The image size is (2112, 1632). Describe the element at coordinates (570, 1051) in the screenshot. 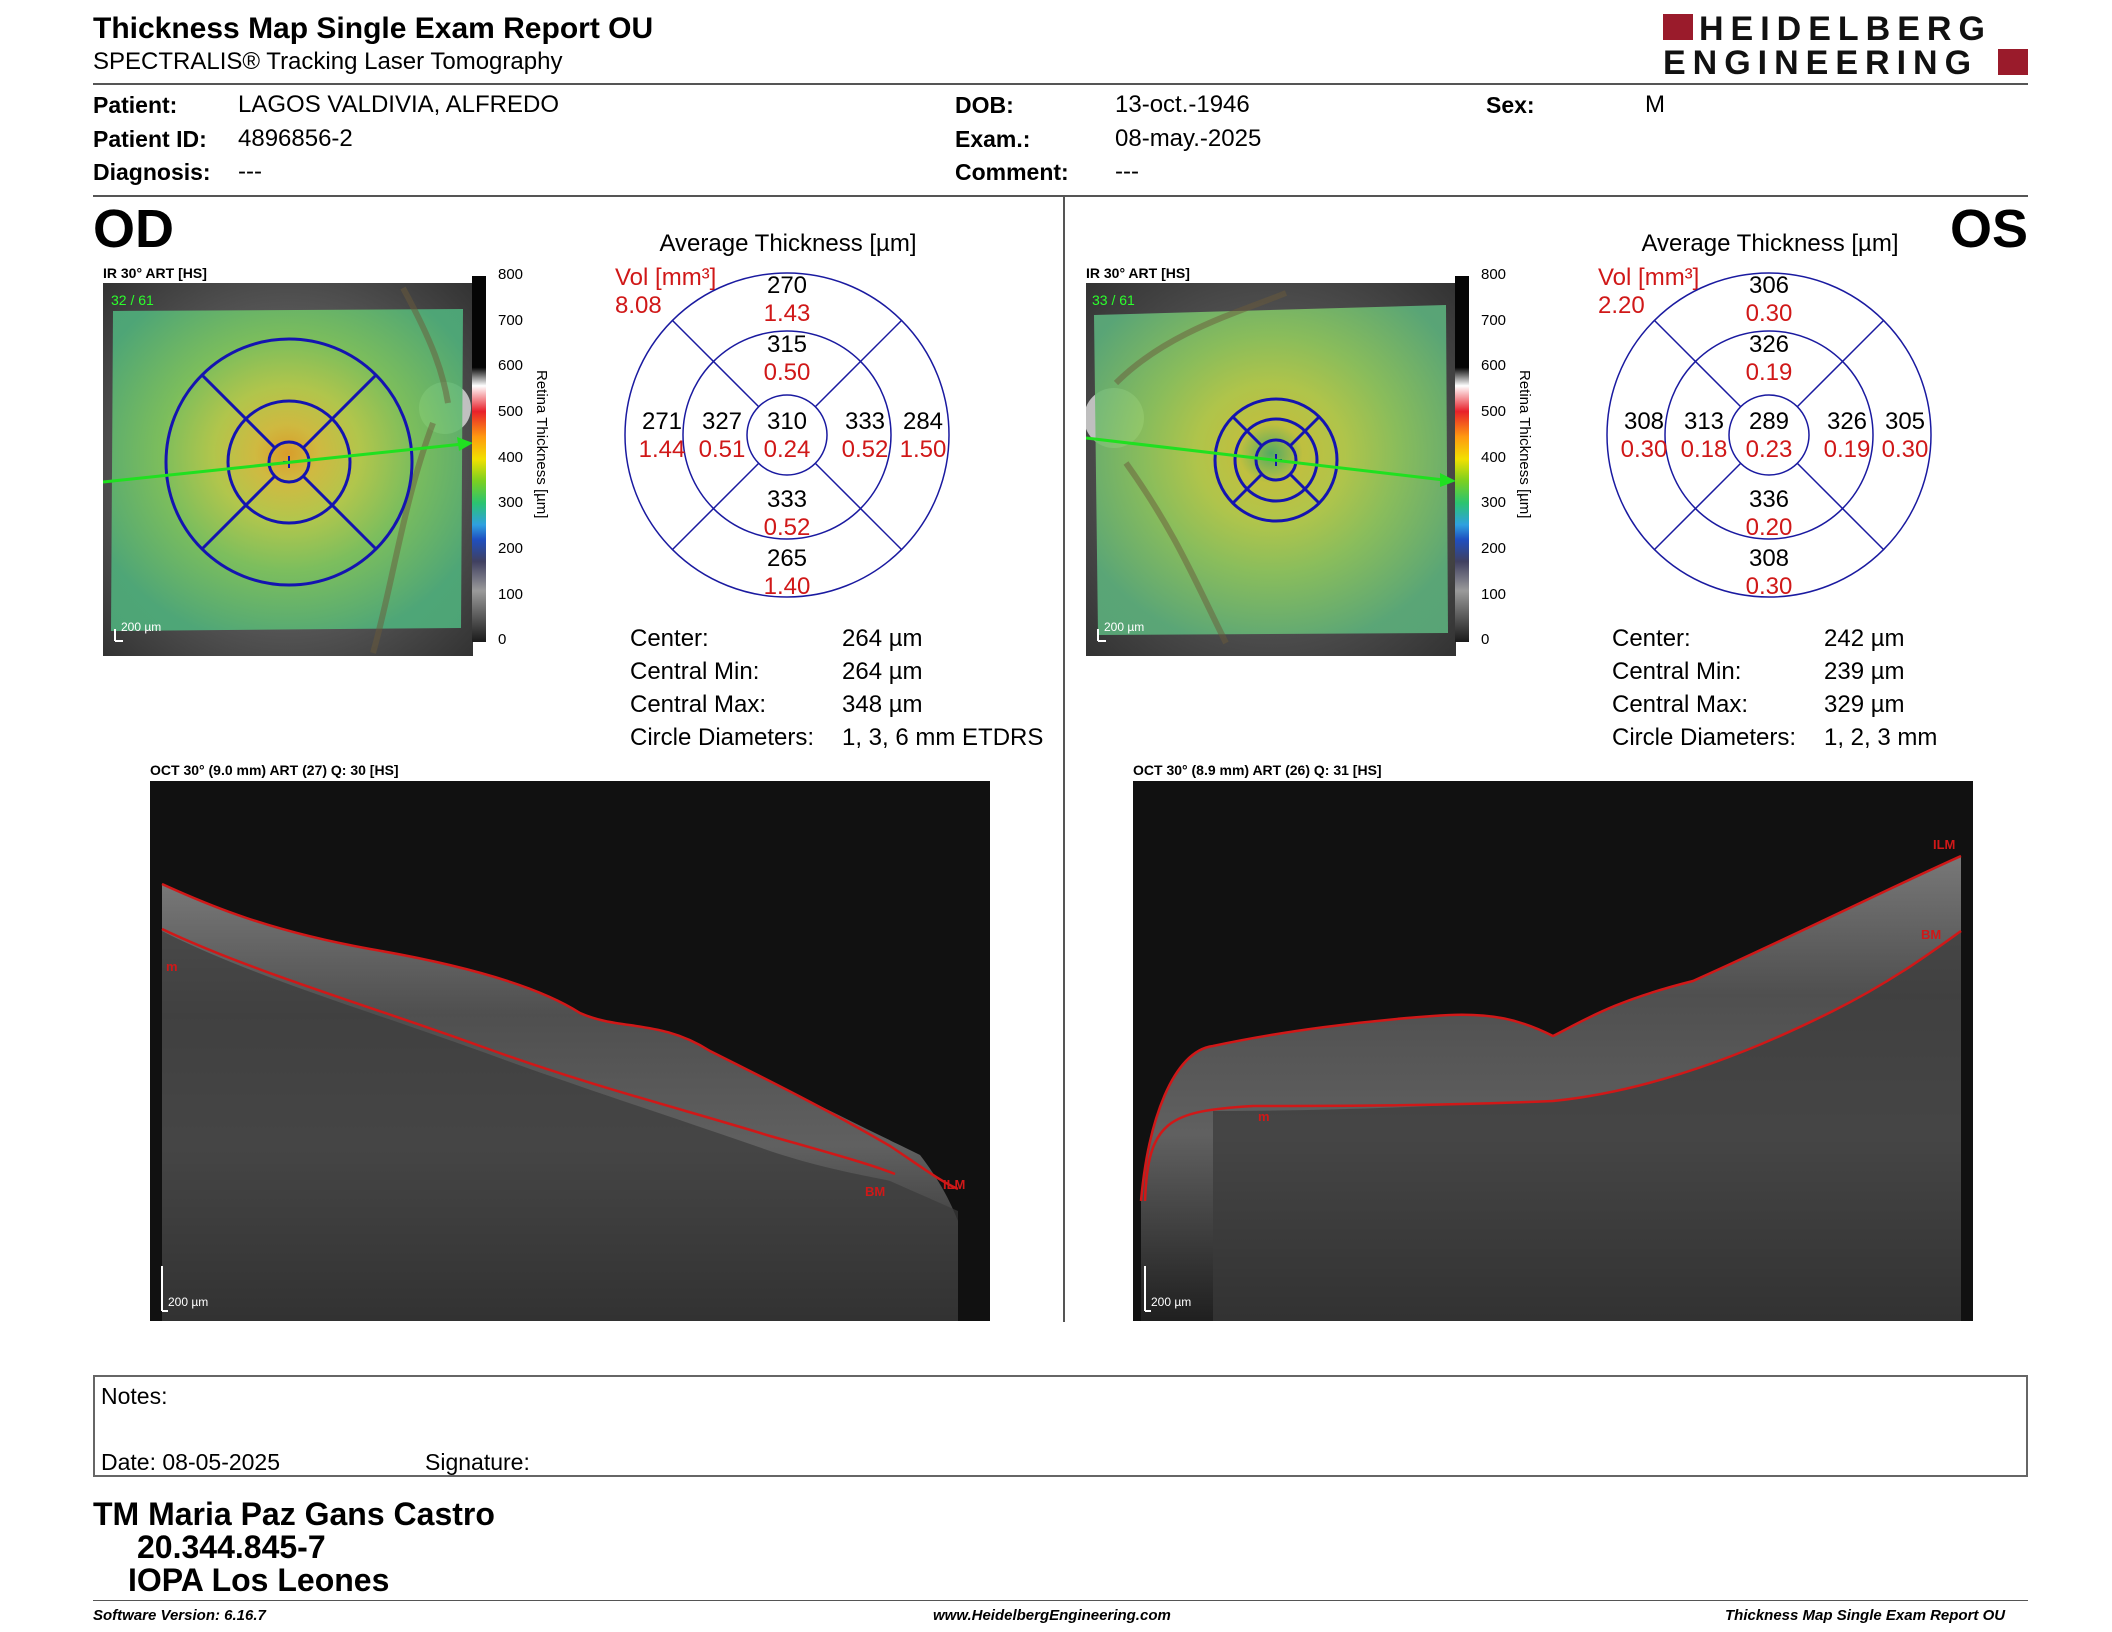

I see `od-oct-scan: m BM ILM 200 µm` at that location.